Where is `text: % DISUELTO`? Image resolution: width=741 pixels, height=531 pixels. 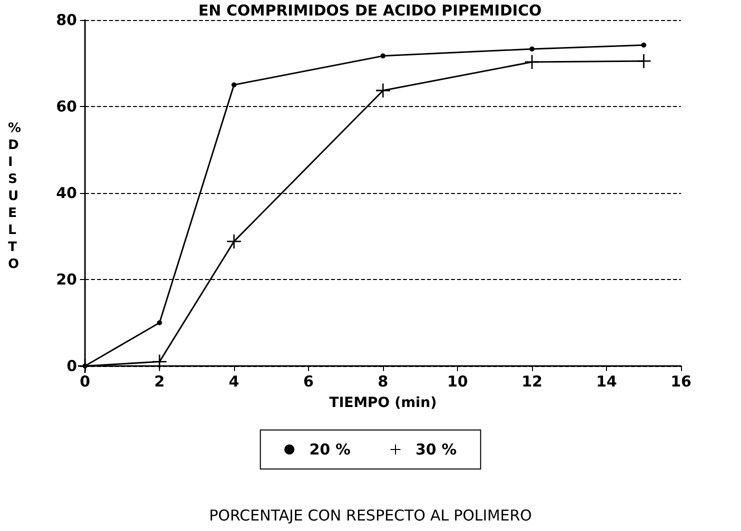 text: % DISUELTO is located at coordinates (15, 196).